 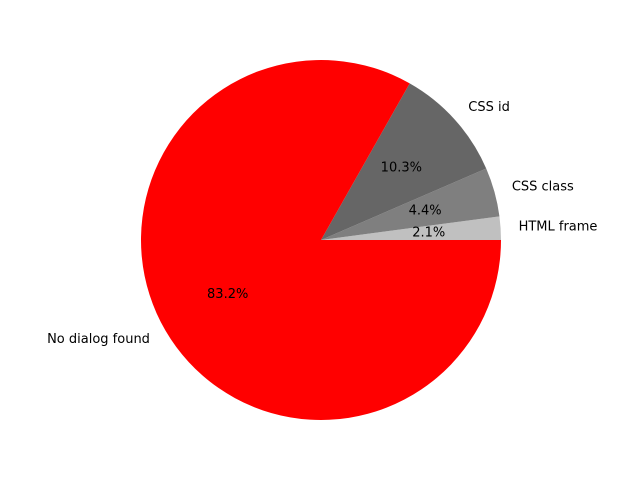 What do you see at coordinates (489, 107) in the screenshot?
I see `pie-label-css-id: CSS id` at bounding box center [489, 107].